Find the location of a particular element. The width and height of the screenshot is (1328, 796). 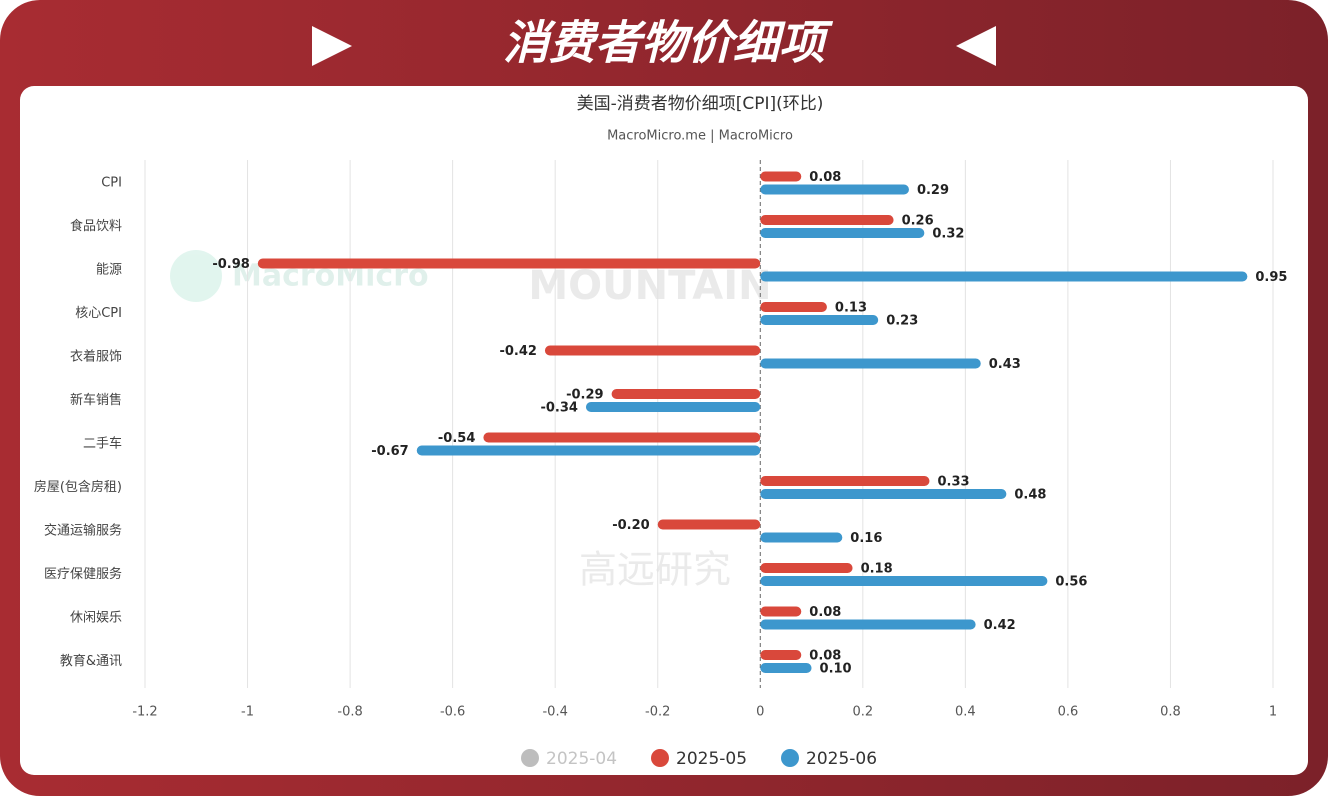

value-label: 0.23 is located at coordinates (902, 321).